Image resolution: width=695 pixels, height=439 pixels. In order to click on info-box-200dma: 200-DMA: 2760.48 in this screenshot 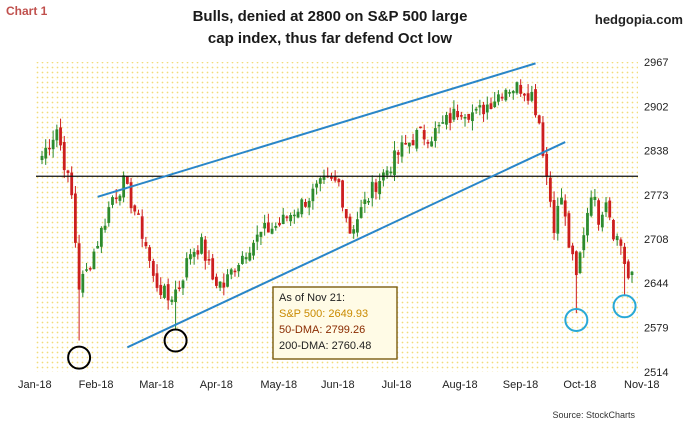, I will do `click(325, 346)`.